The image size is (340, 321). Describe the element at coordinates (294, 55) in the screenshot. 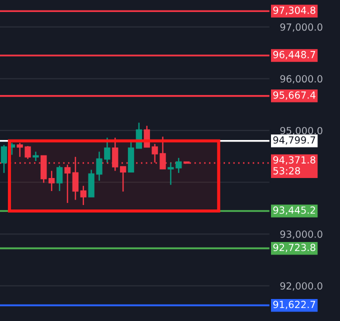

I see `ref-line-label: 96,448.7` at that location.